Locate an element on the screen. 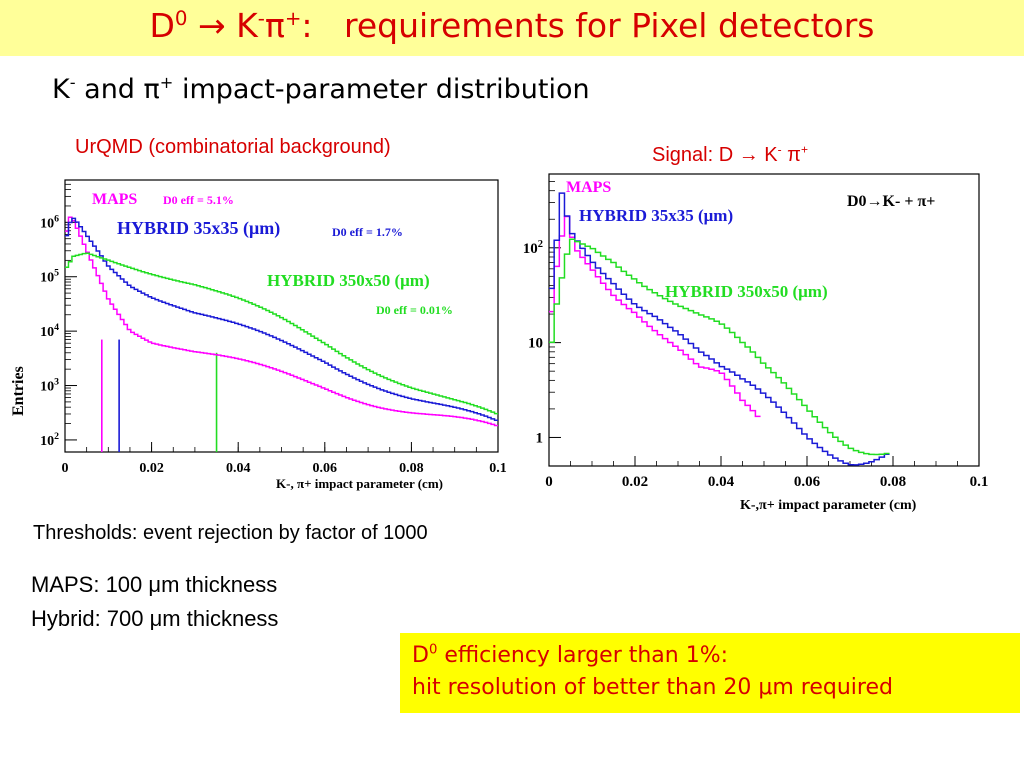 The width and height of the screenshot is (1024, 768). slide-subtitle: K- and π+ impact-parameter distribution is located at coordinates (321, 89).